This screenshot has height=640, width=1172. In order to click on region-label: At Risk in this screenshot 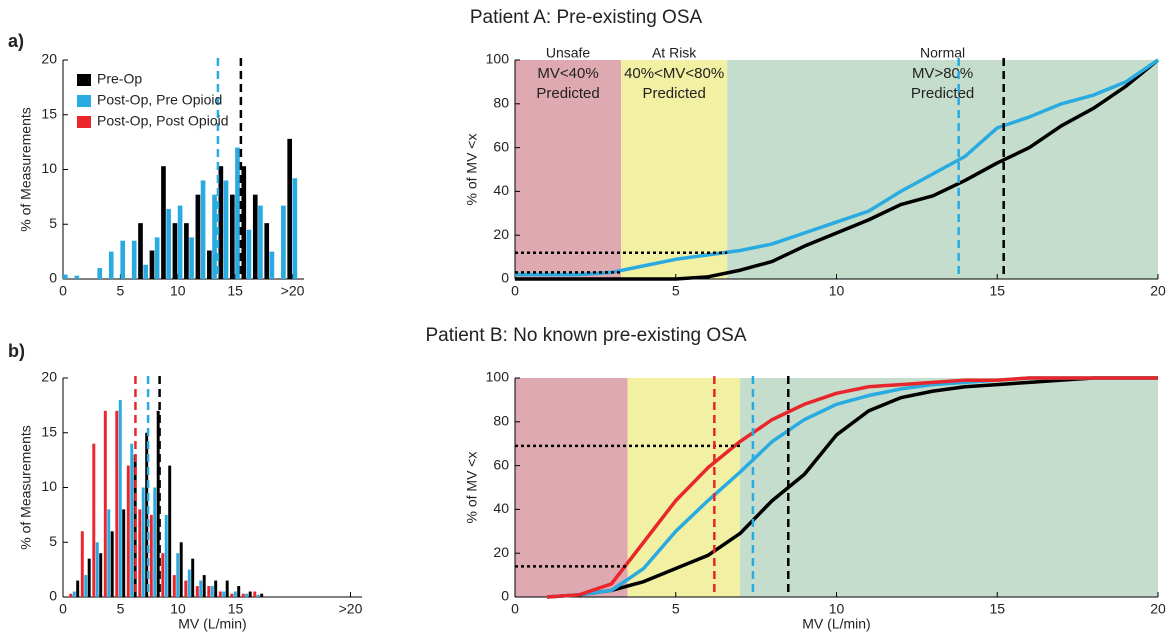, I will do `click(674, 53)`.